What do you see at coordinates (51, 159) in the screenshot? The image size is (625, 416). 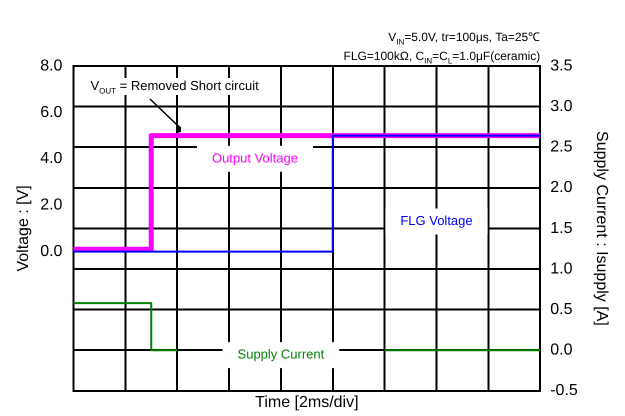 I see `y-tick-label: 4.0` at bounding box center [51, 159].